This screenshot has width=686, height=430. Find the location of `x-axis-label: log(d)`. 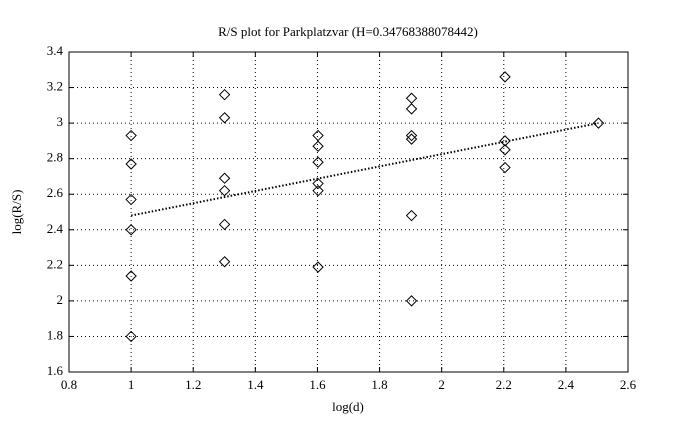

x-axis-label: log(d) is located at coordinates (348, 406).